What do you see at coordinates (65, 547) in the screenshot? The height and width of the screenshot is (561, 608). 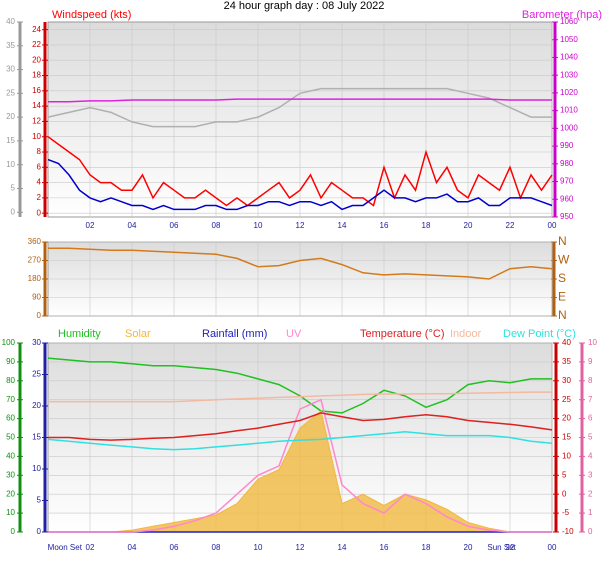 I see `annotation: Moon Set` at bounding box center [65, 547].